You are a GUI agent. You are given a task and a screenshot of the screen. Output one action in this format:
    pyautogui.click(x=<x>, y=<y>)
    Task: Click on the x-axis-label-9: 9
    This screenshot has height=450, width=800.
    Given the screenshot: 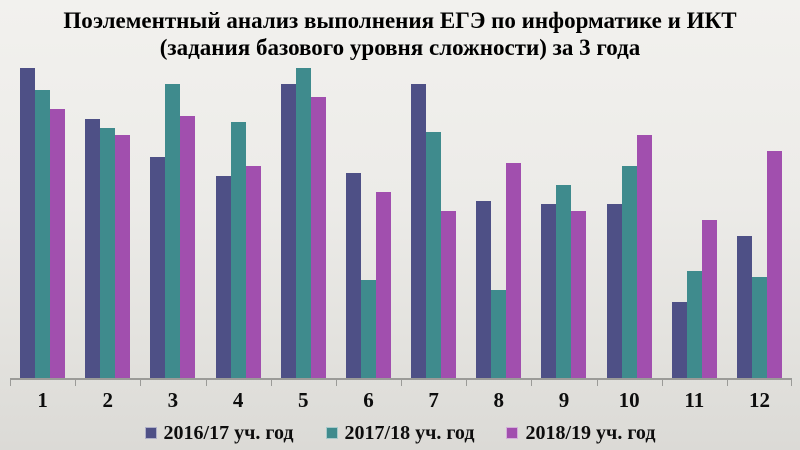 What is the action you would take?
    pyautogui.click(x=564, y=400)
    